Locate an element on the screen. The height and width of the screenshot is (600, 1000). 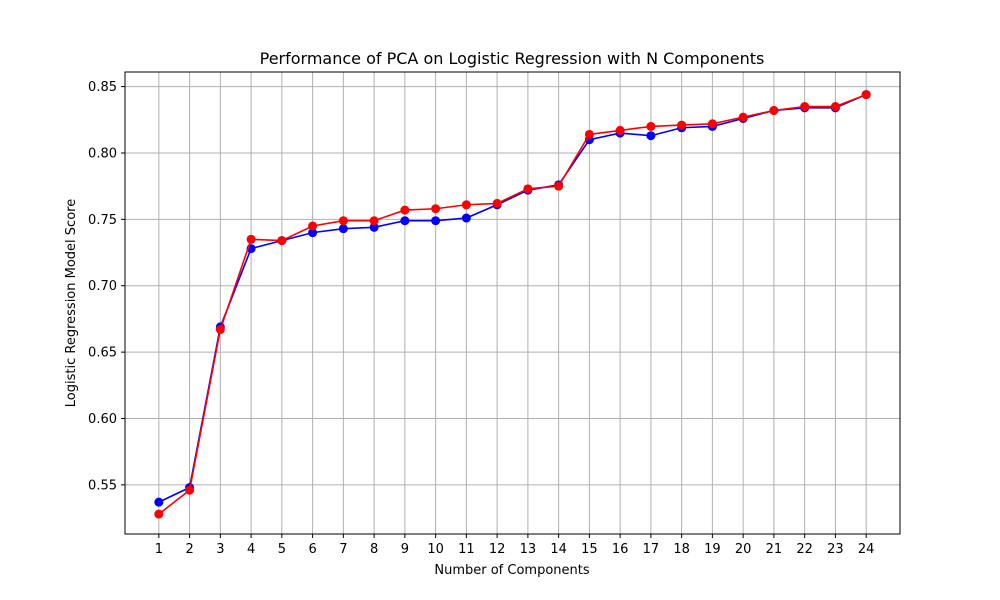
y-tick-label: 0.85 is located at coordinates (102, 87).